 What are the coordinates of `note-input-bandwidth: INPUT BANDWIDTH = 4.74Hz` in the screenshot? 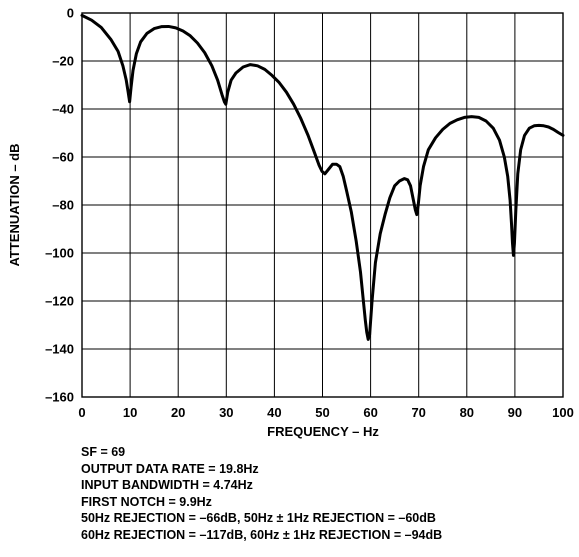 It's located at (167, 485).